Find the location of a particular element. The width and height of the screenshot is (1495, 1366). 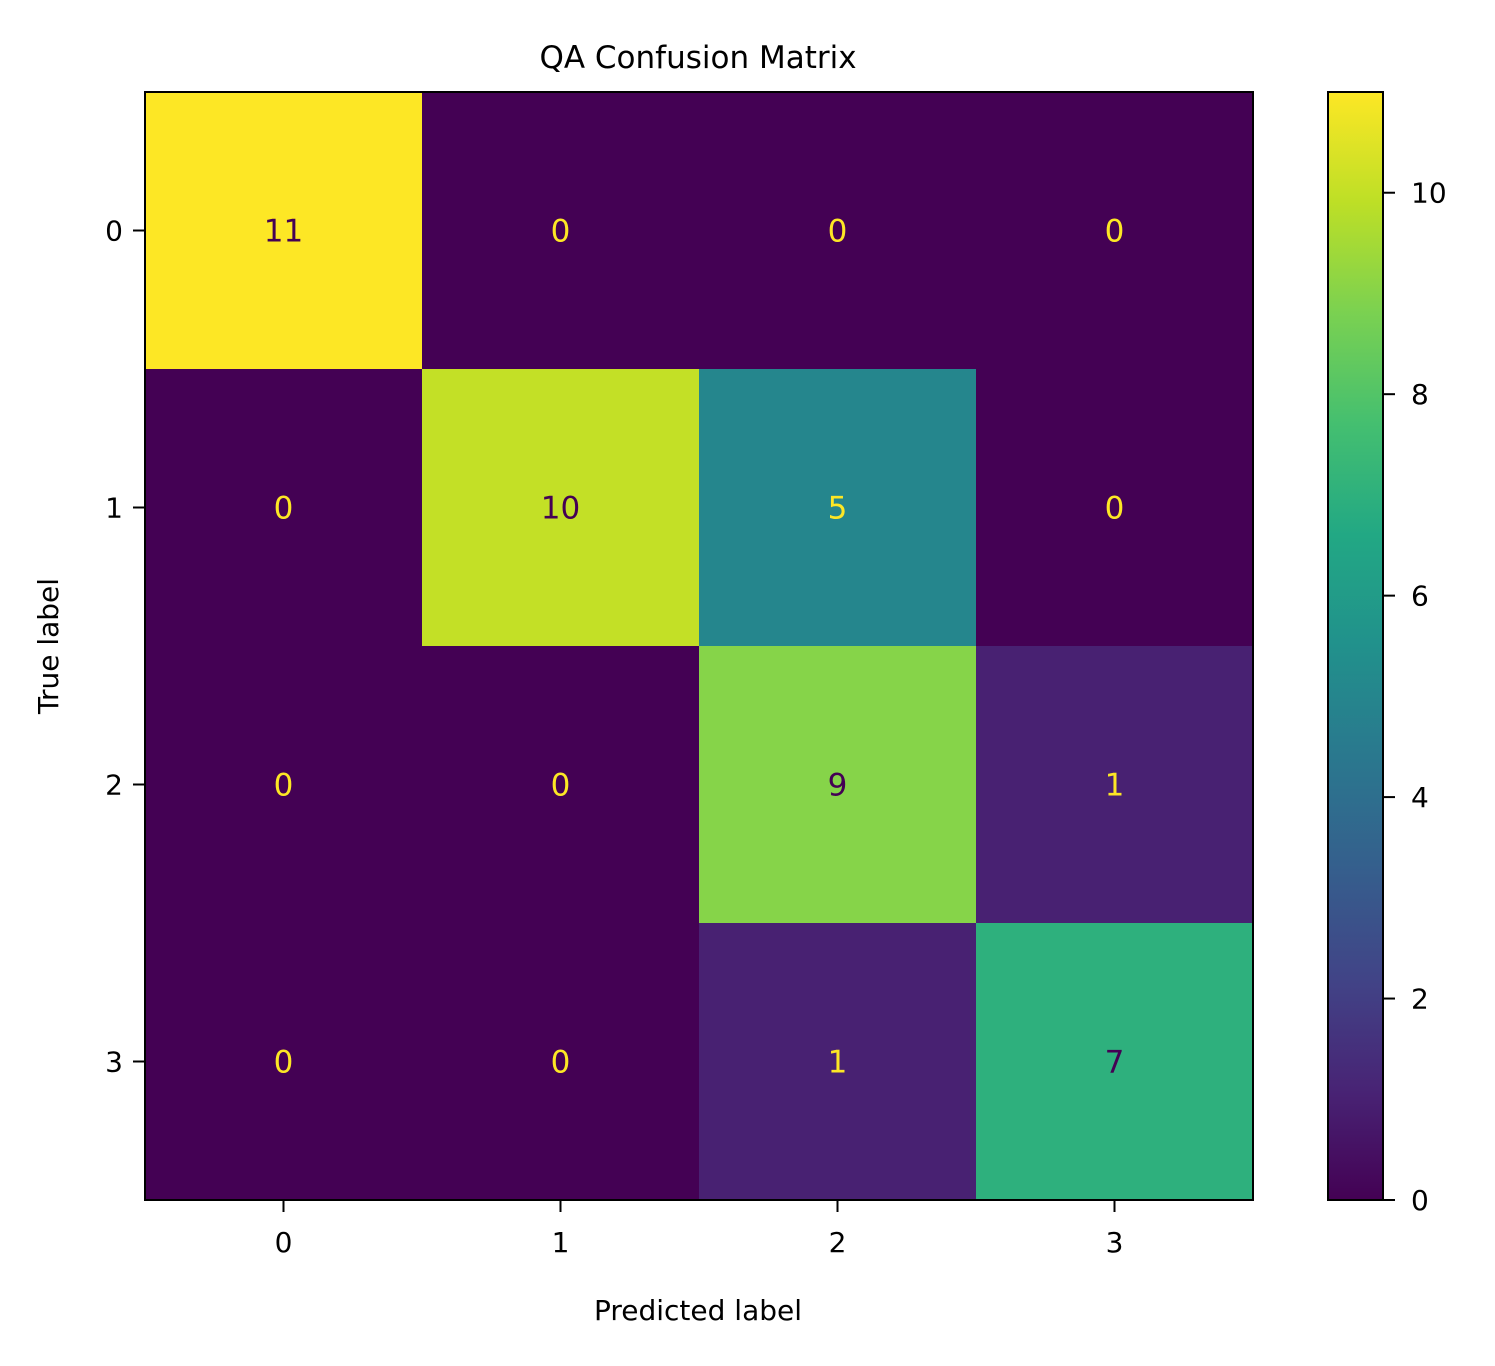

colorbar-tick-label-10: 10 is located at coordinates (1429, 193).